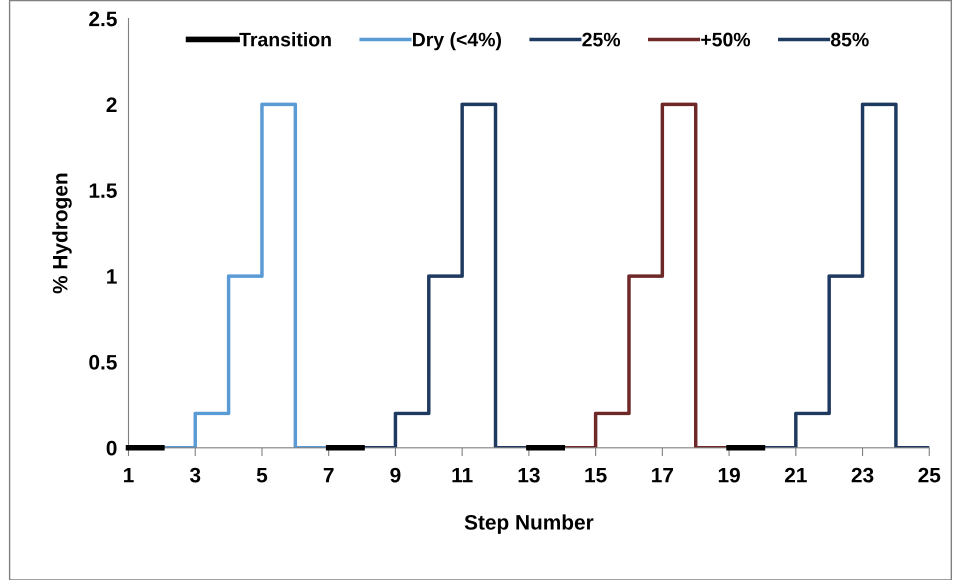 This screenshot has width=959, height=580. I want to click on y-tick-label: 2, so click(111, 104).